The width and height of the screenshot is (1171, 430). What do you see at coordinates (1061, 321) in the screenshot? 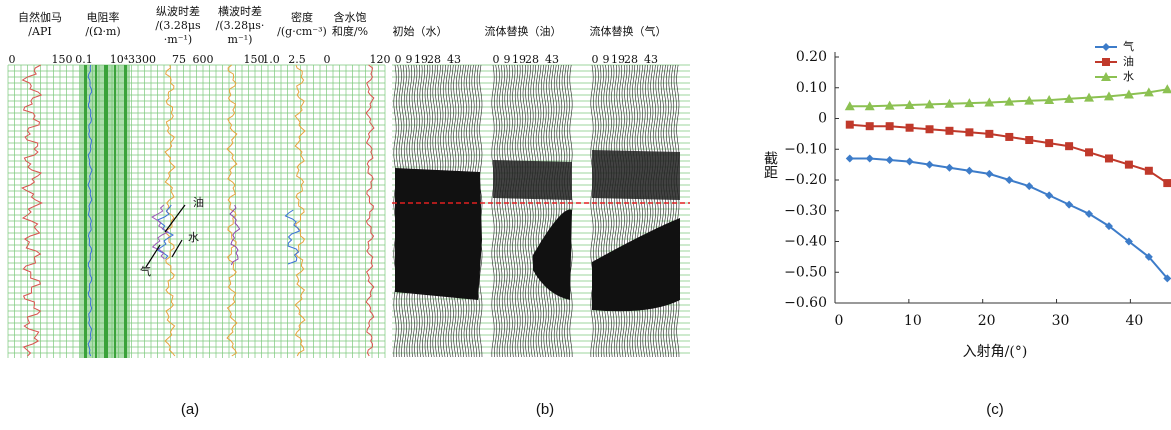
I see `x-tick-label: 30` at bounding box center [1061, 321].